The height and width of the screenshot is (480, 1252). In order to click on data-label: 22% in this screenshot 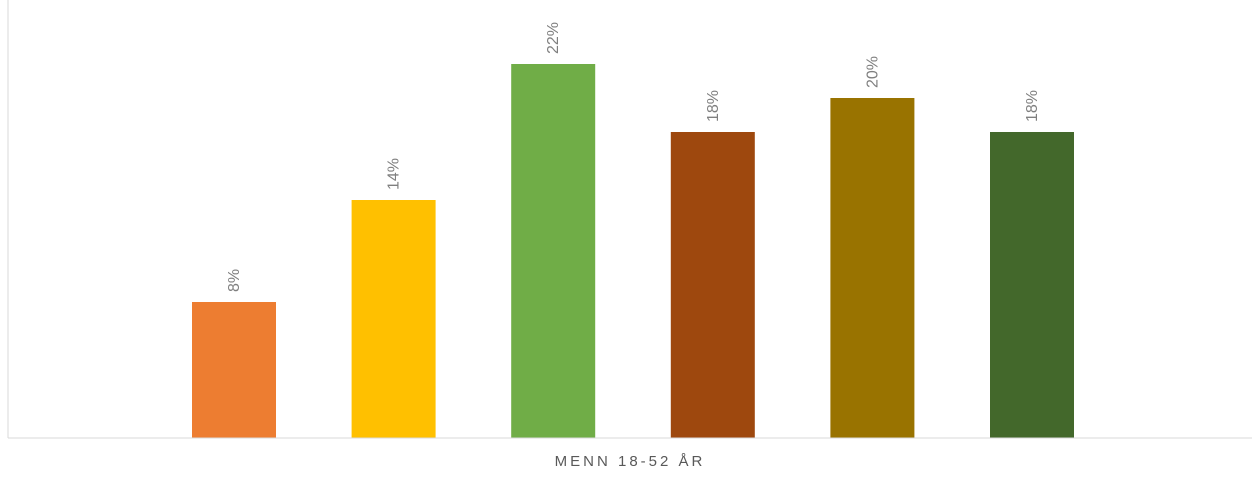, I will do `click(553, 38)`.